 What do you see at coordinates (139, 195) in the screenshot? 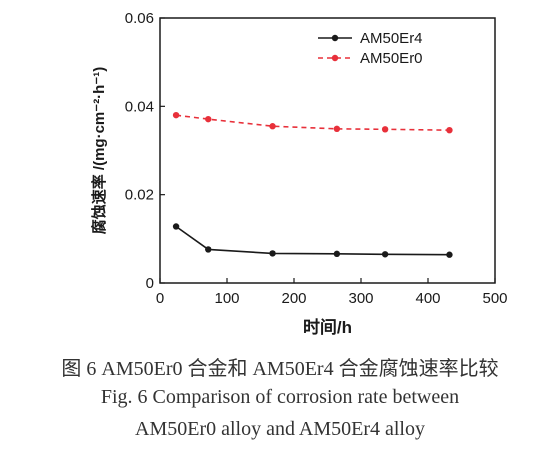
I see `y-tick-label: 0.02` at bounding box center [139, 195].